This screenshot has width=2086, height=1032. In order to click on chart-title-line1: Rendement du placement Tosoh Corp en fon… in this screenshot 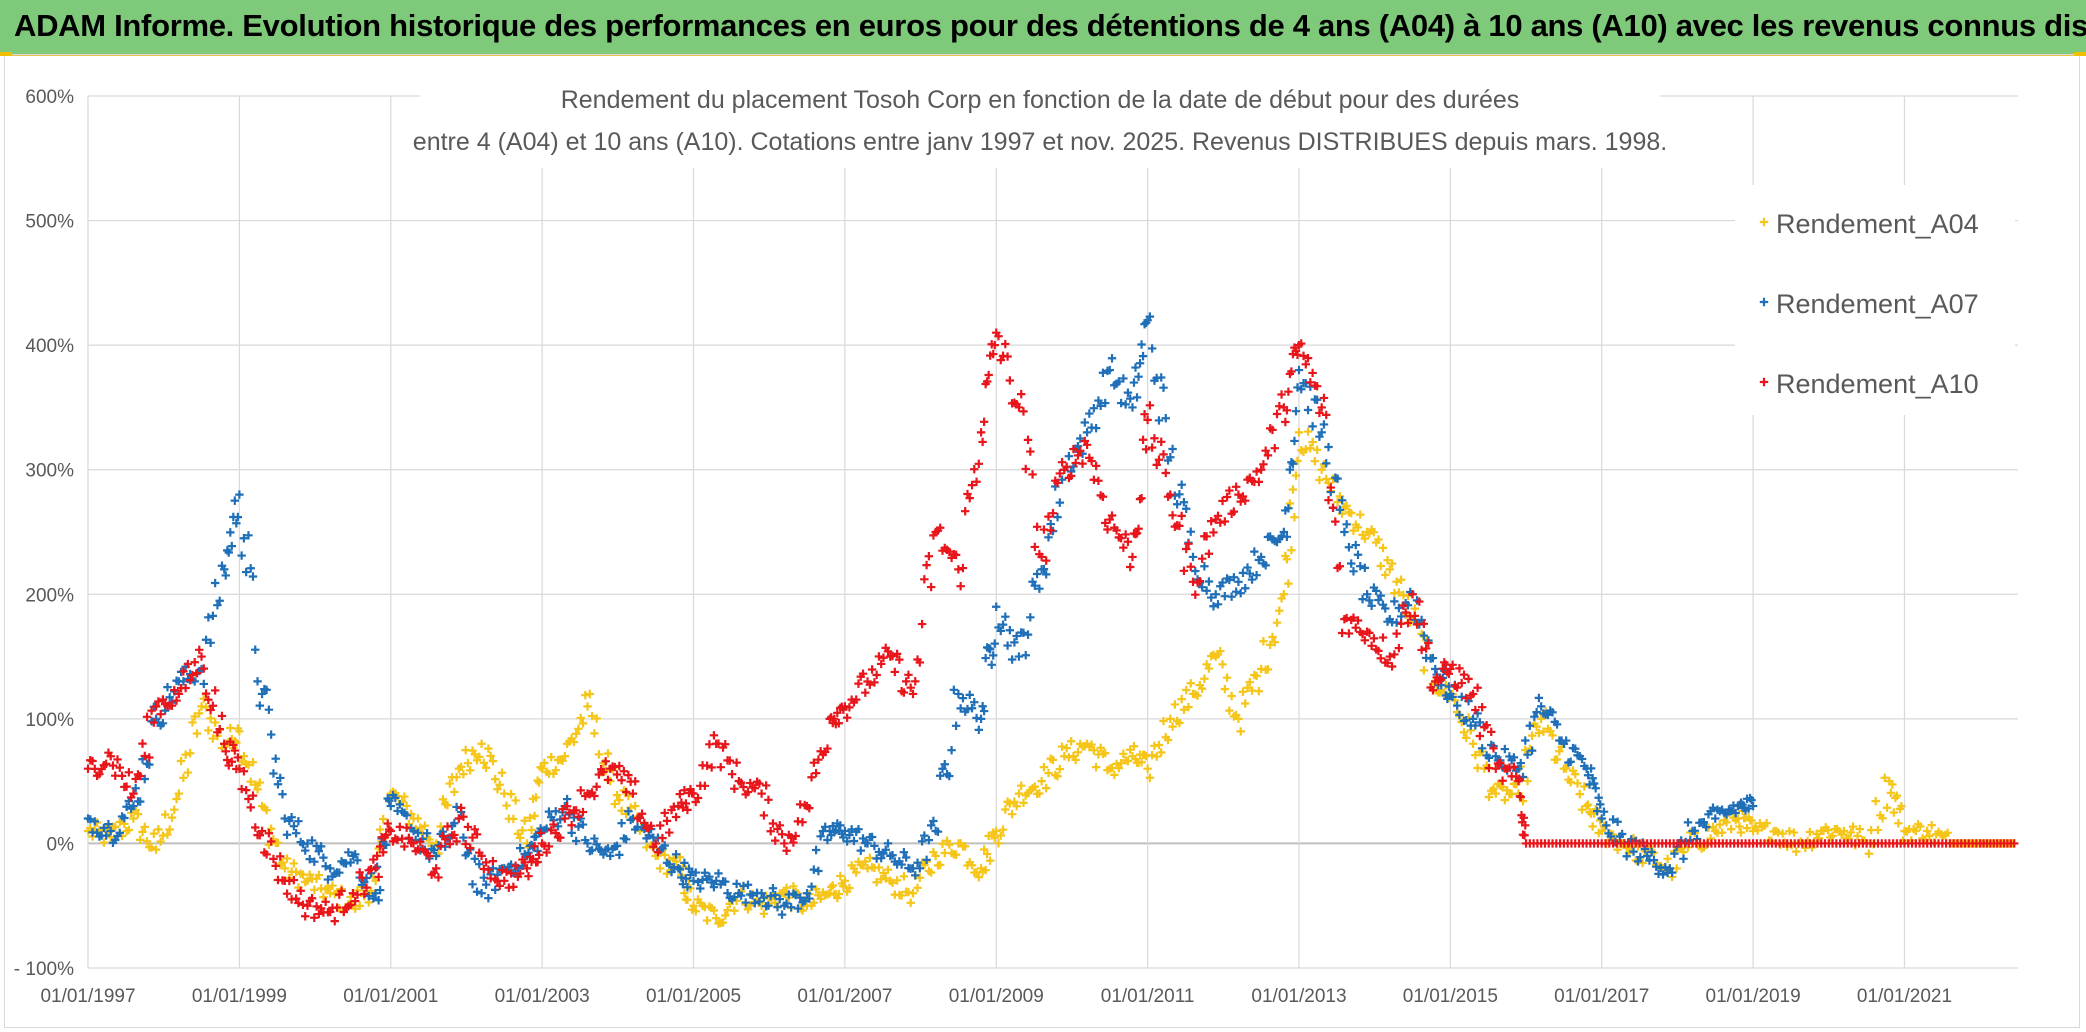, I will do `click(1040, 100)`.